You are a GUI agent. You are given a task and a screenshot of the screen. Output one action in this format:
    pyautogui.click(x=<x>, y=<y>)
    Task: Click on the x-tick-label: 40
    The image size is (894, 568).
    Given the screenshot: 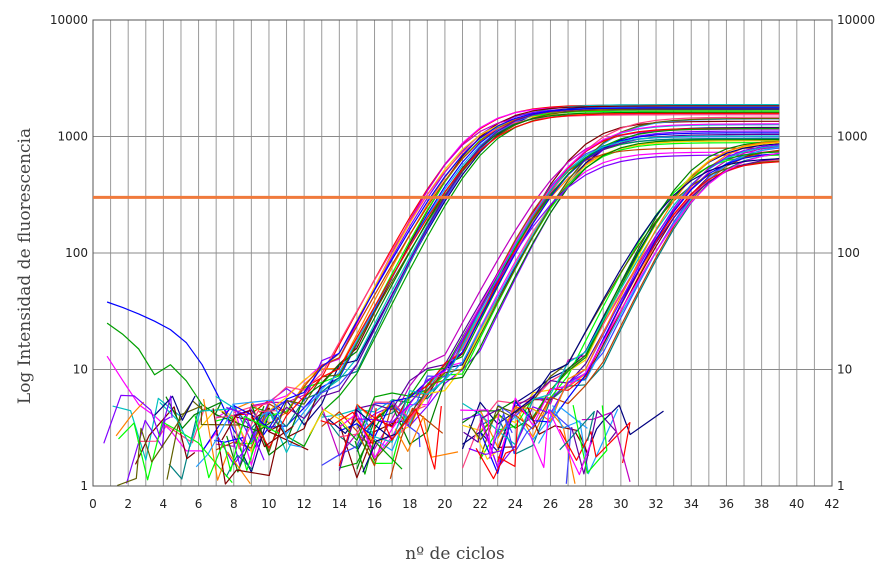 What is the action you would take?
    pyautogui.click(x=796, y=504)
    